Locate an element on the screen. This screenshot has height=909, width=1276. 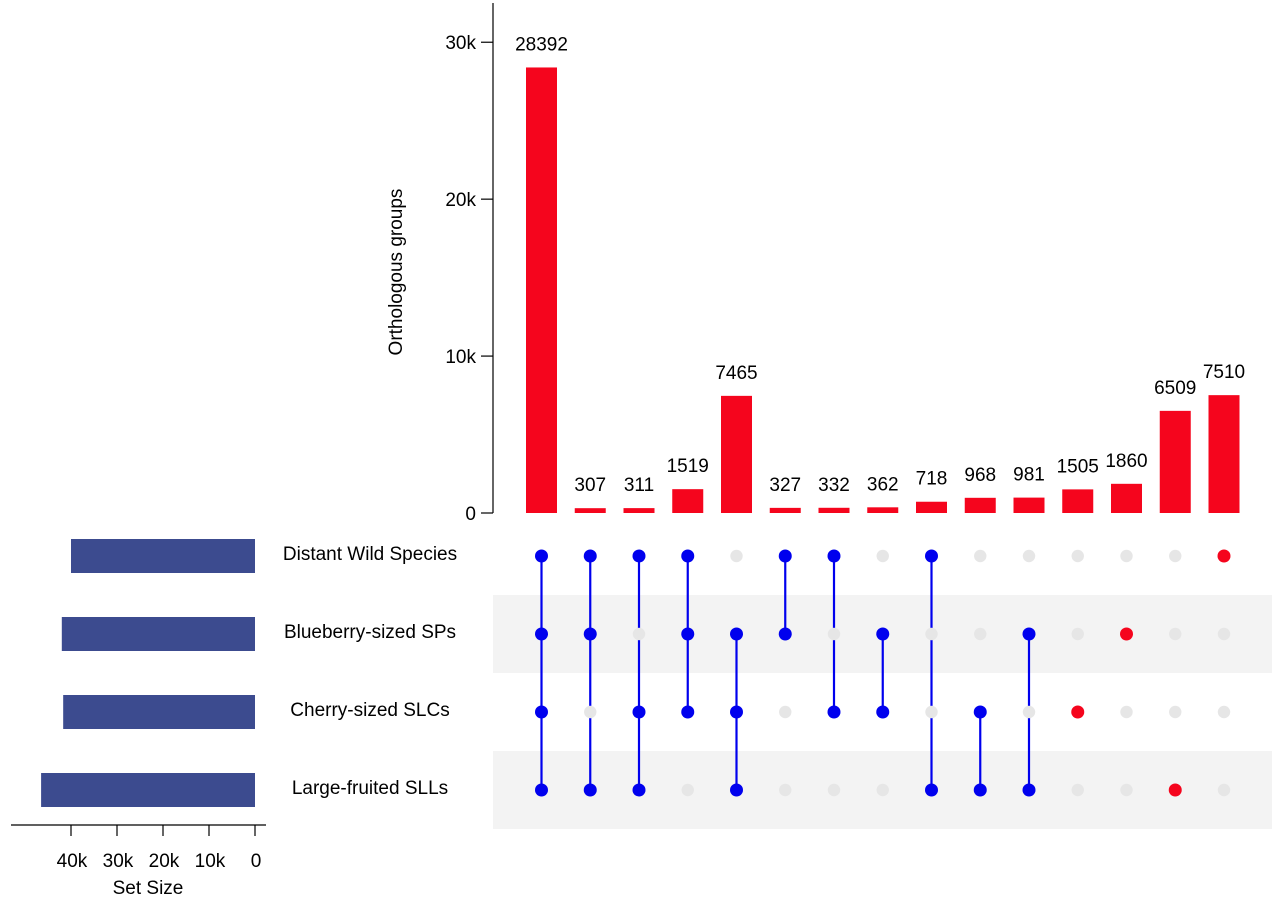
intersection-bar-label: 1505 is located at coordinates (1078, 466).